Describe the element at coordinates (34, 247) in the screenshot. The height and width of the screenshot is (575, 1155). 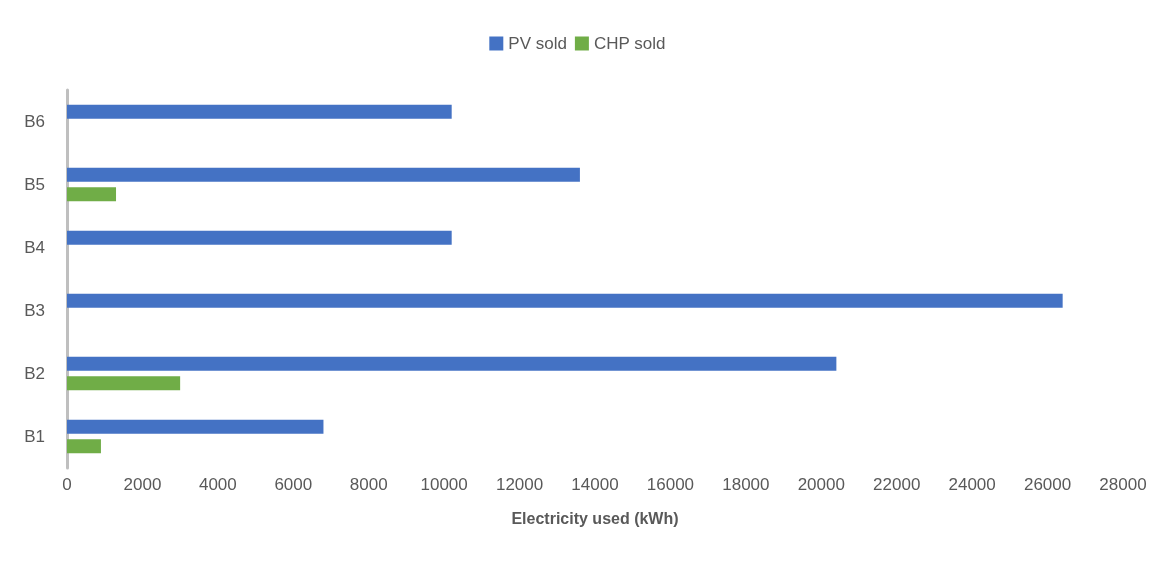
I see `y-tick-label: B4` at that location.